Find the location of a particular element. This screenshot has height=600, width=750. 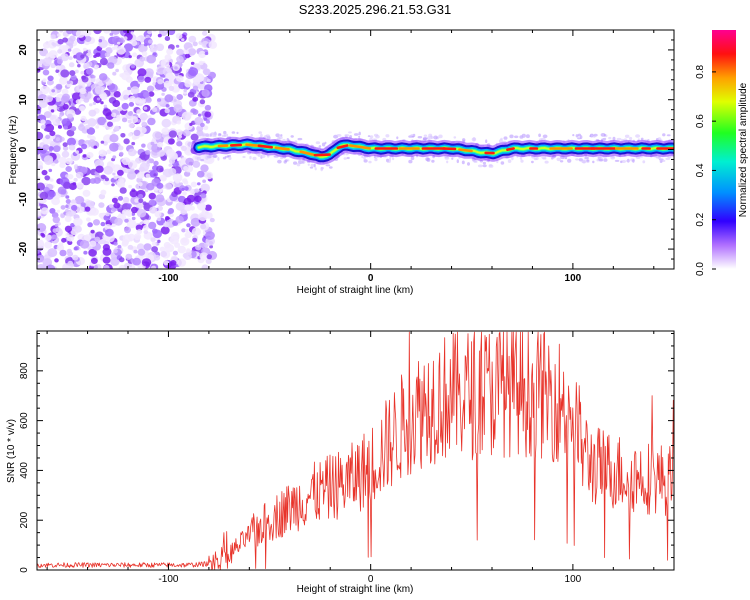

y-tick-label: 200 is located at coordinates (24, 519).